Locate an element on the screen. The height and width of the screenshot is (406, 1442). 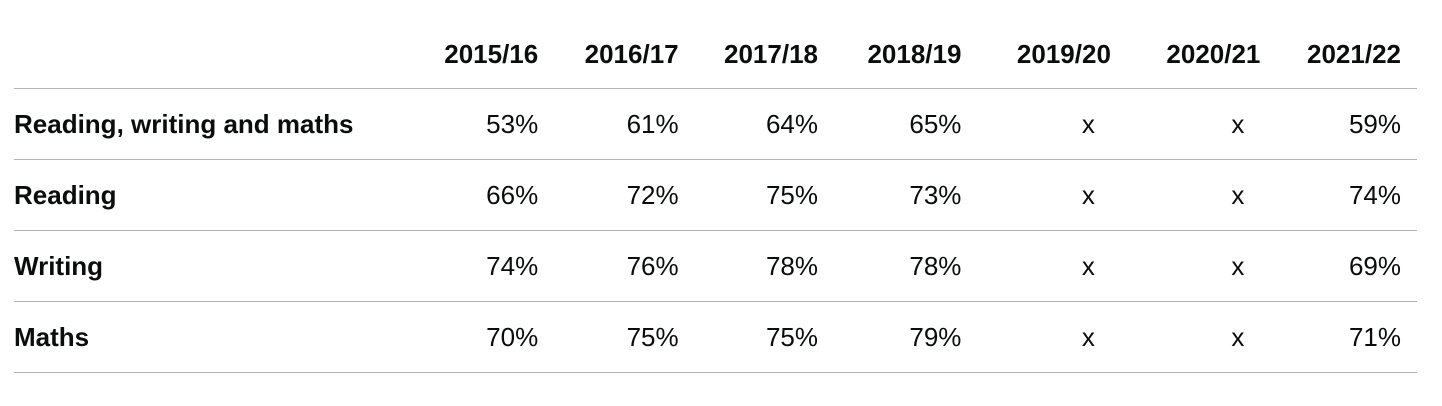
table-cell: 76% is located at coordinates (608, 266).